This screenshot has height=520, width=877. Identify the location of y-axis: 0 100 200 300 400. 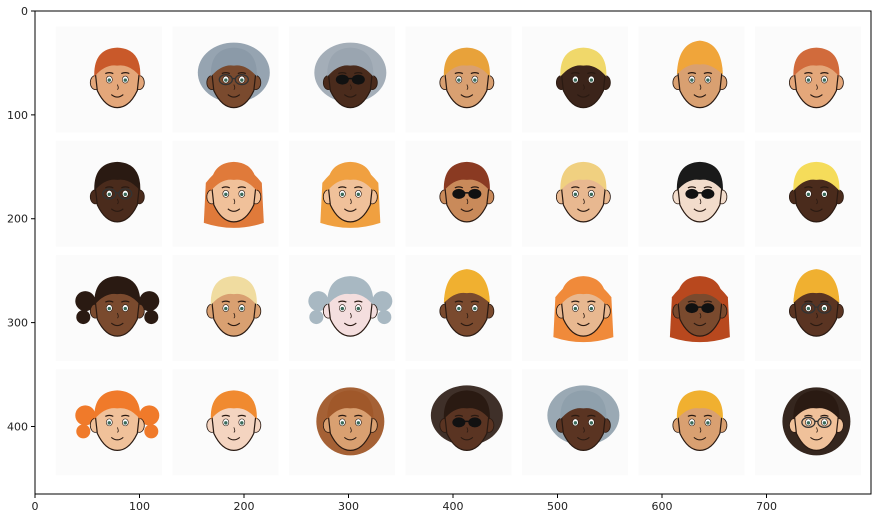
(21, 219).